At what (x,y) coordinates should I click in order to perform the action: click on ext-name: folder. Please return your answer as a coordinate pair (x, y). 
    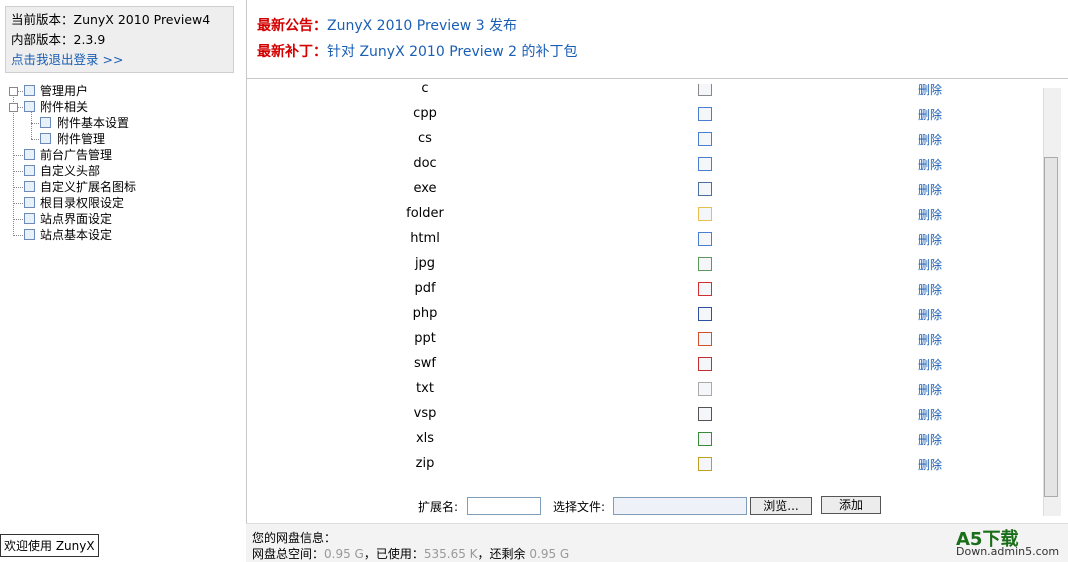
    Looking at the image, I should click on (425, 213).